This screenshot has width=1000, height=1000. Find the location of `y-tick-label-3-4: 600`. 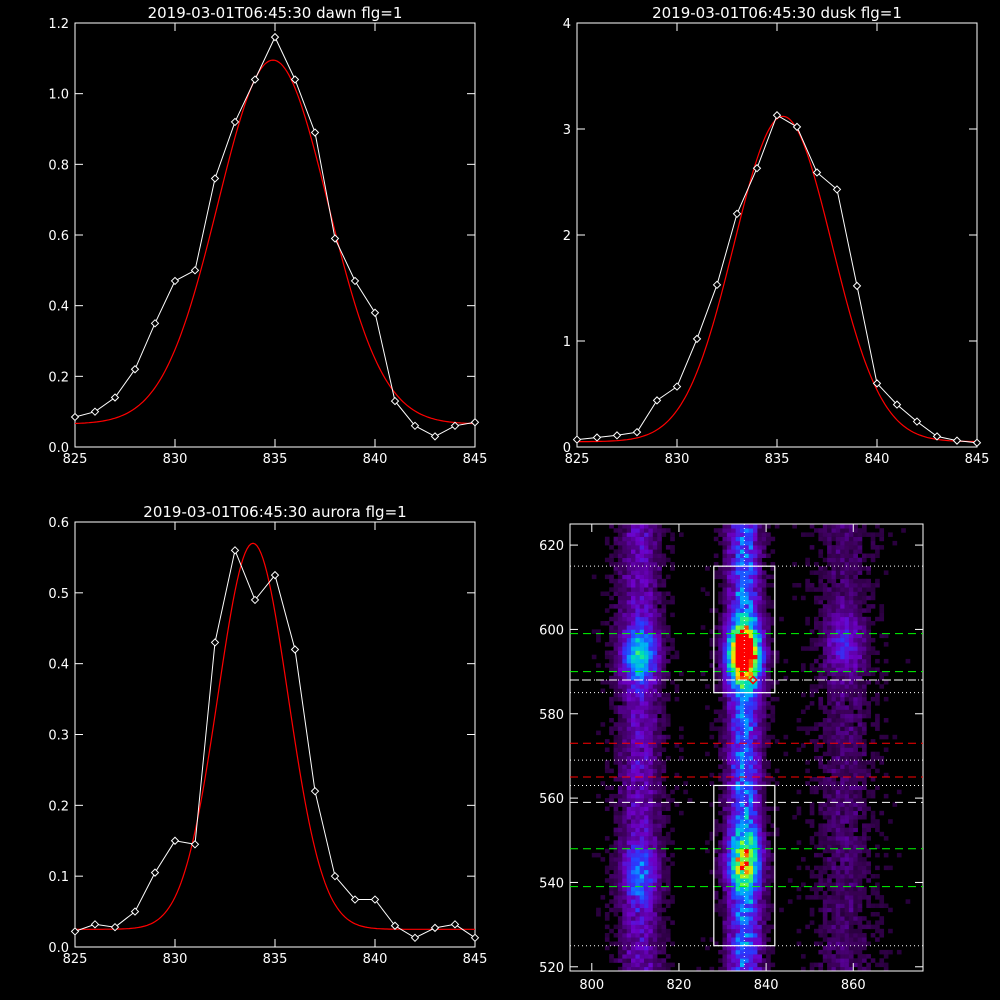

y-tick-label-3-4: 600 is located at coordinates (551, 630).